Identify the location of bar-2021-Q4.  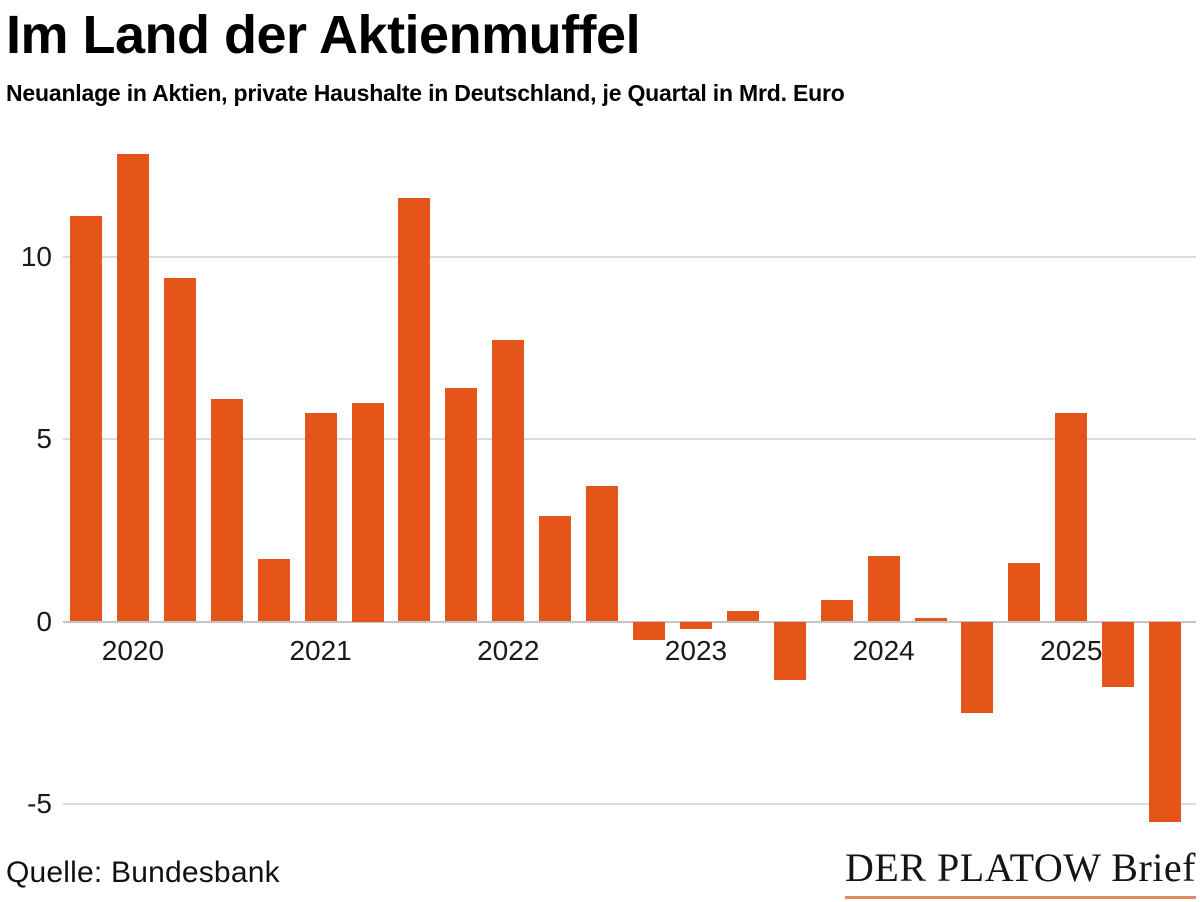
(461, 504).